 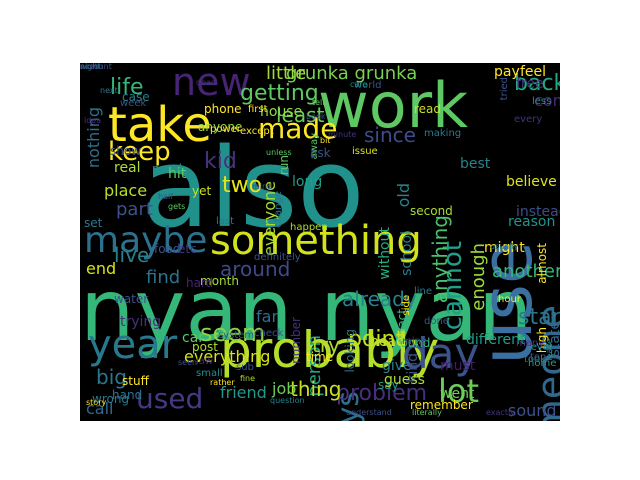 I want to click on cloud-word: bit, so click(x=325, y=140).